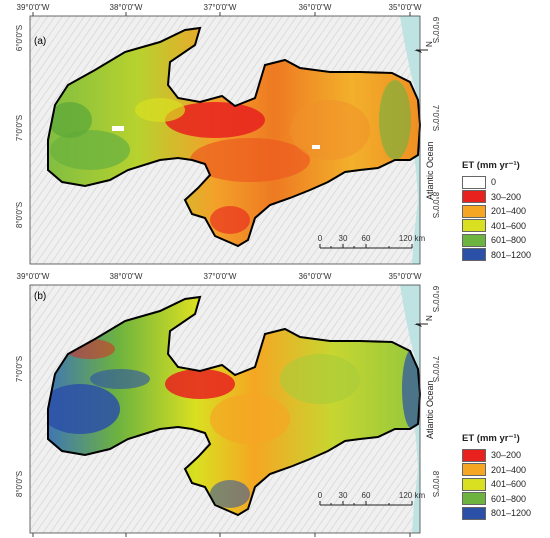 This screenshot has width=550, height=538. What do you see at coordinates (410, 409) in the screenshot?
I see `ocean-b` at bounding box center [410, 409].